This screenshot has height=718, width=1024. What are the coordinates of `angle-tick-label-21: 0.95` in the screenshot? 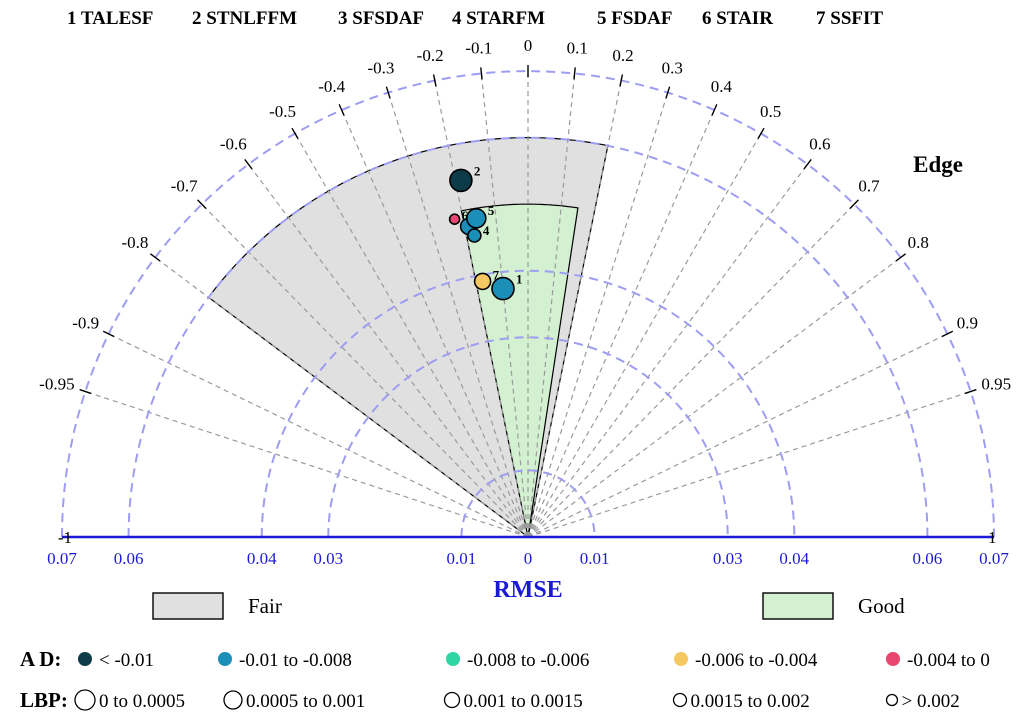 It's located at (996, 383).